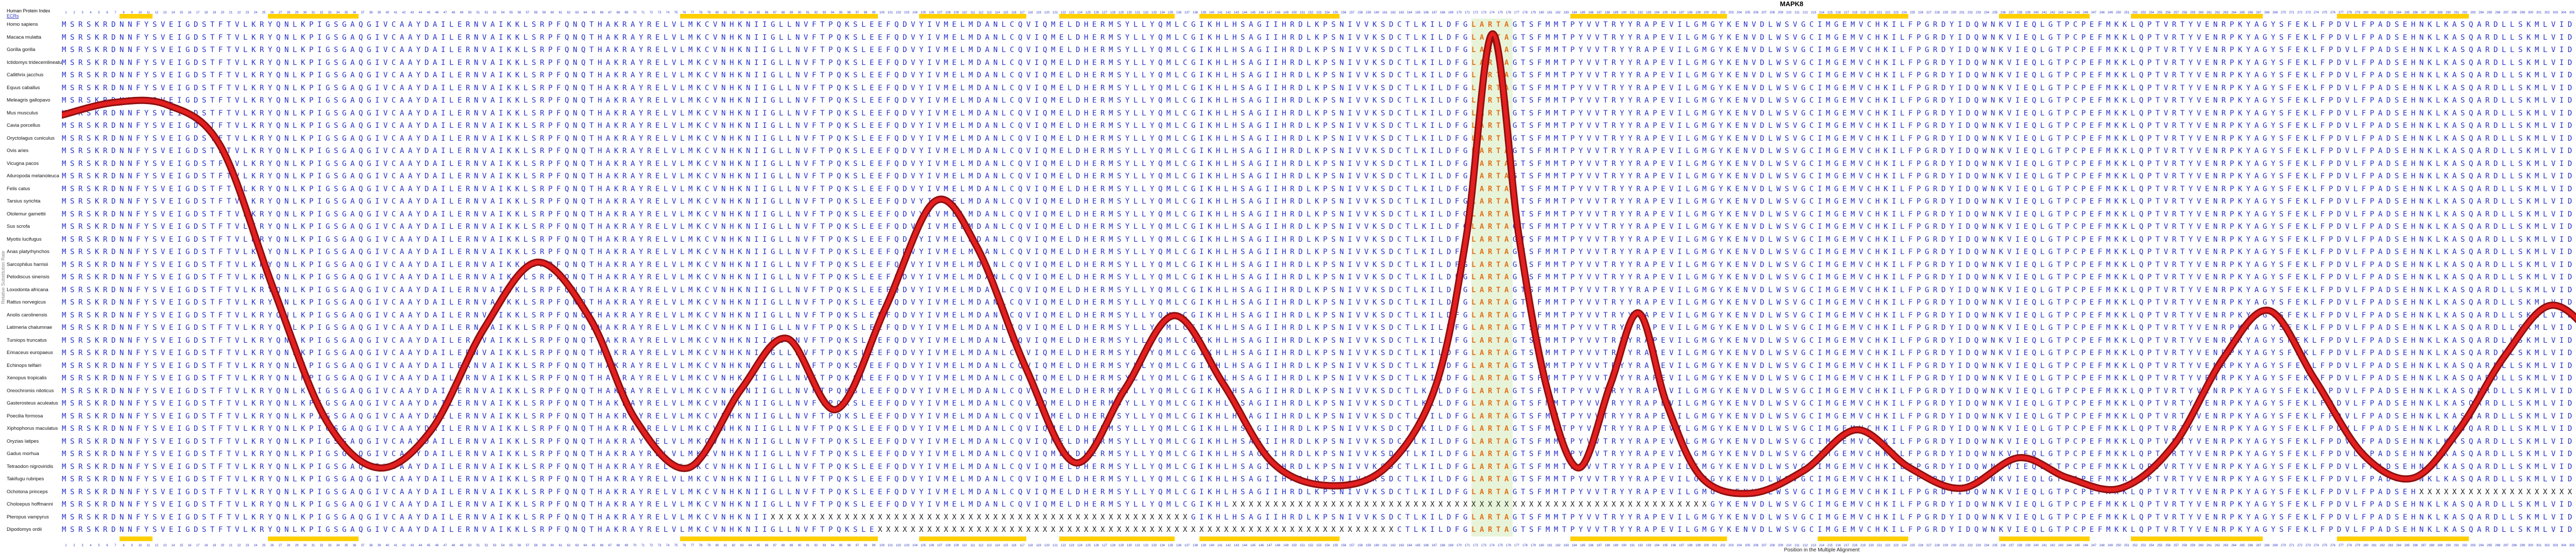 The image size is (2576, 554). What do you see at coordinates (247, 546) in the screenshot?
I see `ruler-tick: 23` at bounding box center [247, 546].